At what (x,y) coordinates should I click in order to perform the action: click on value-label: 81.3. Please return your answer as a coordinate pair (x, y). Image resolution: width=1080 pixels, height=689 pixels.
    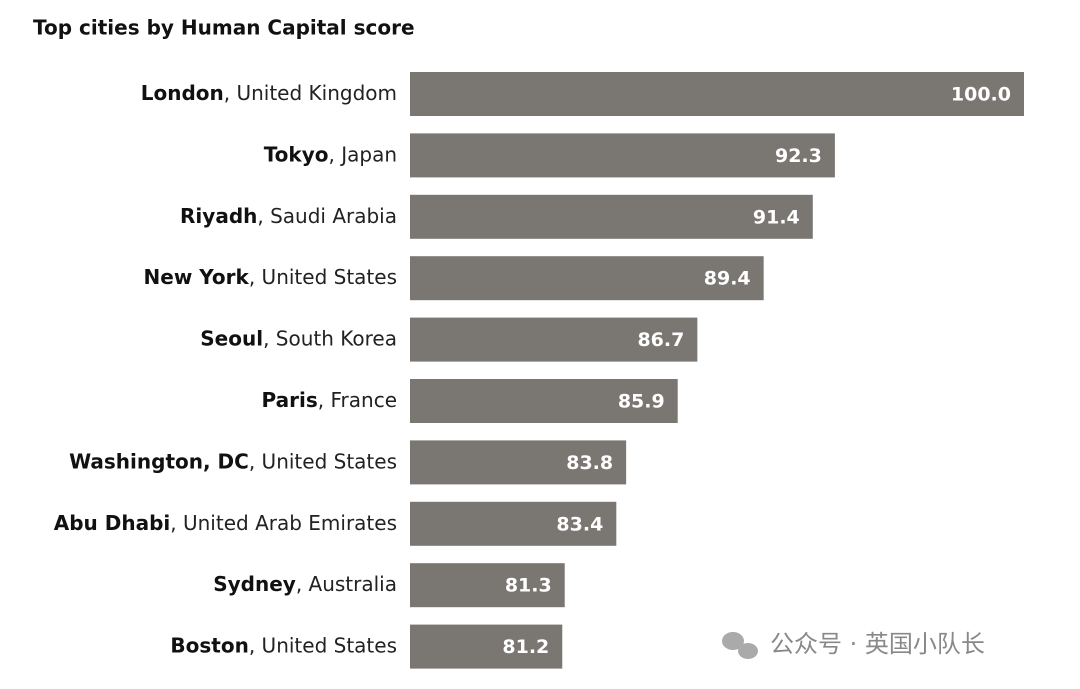
    Looking at the image, I should click on (528, 586).